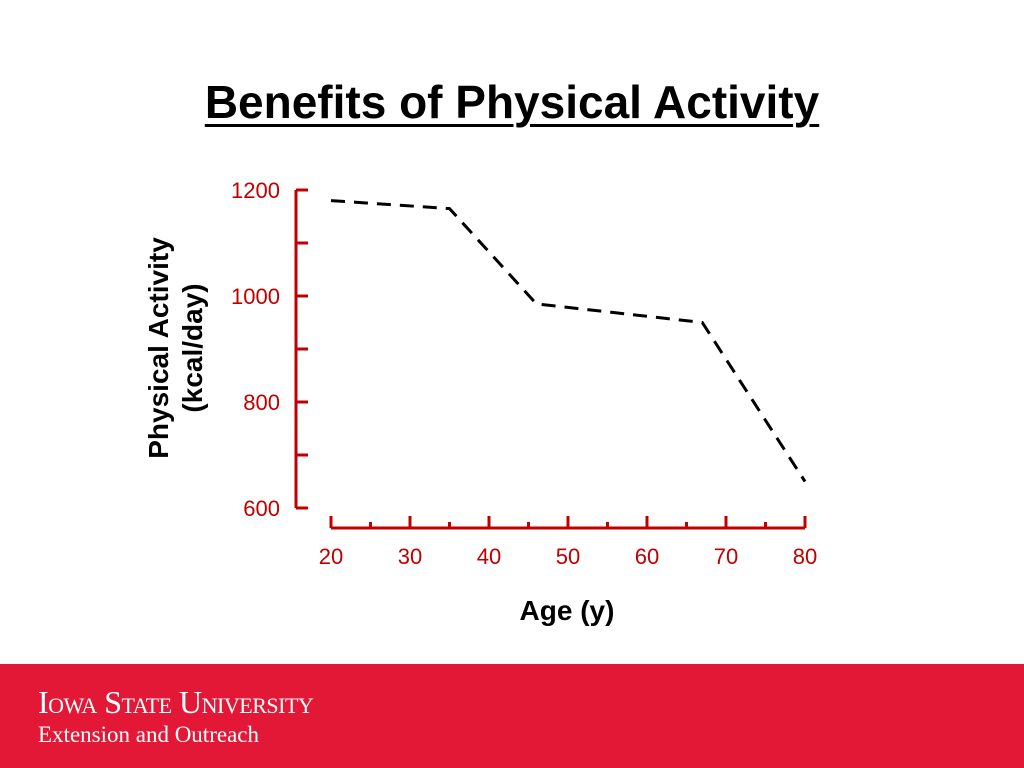  Describe the element at coordinates (568, 556) in the screenshot. I see `x-tick-label: 50` at that location.